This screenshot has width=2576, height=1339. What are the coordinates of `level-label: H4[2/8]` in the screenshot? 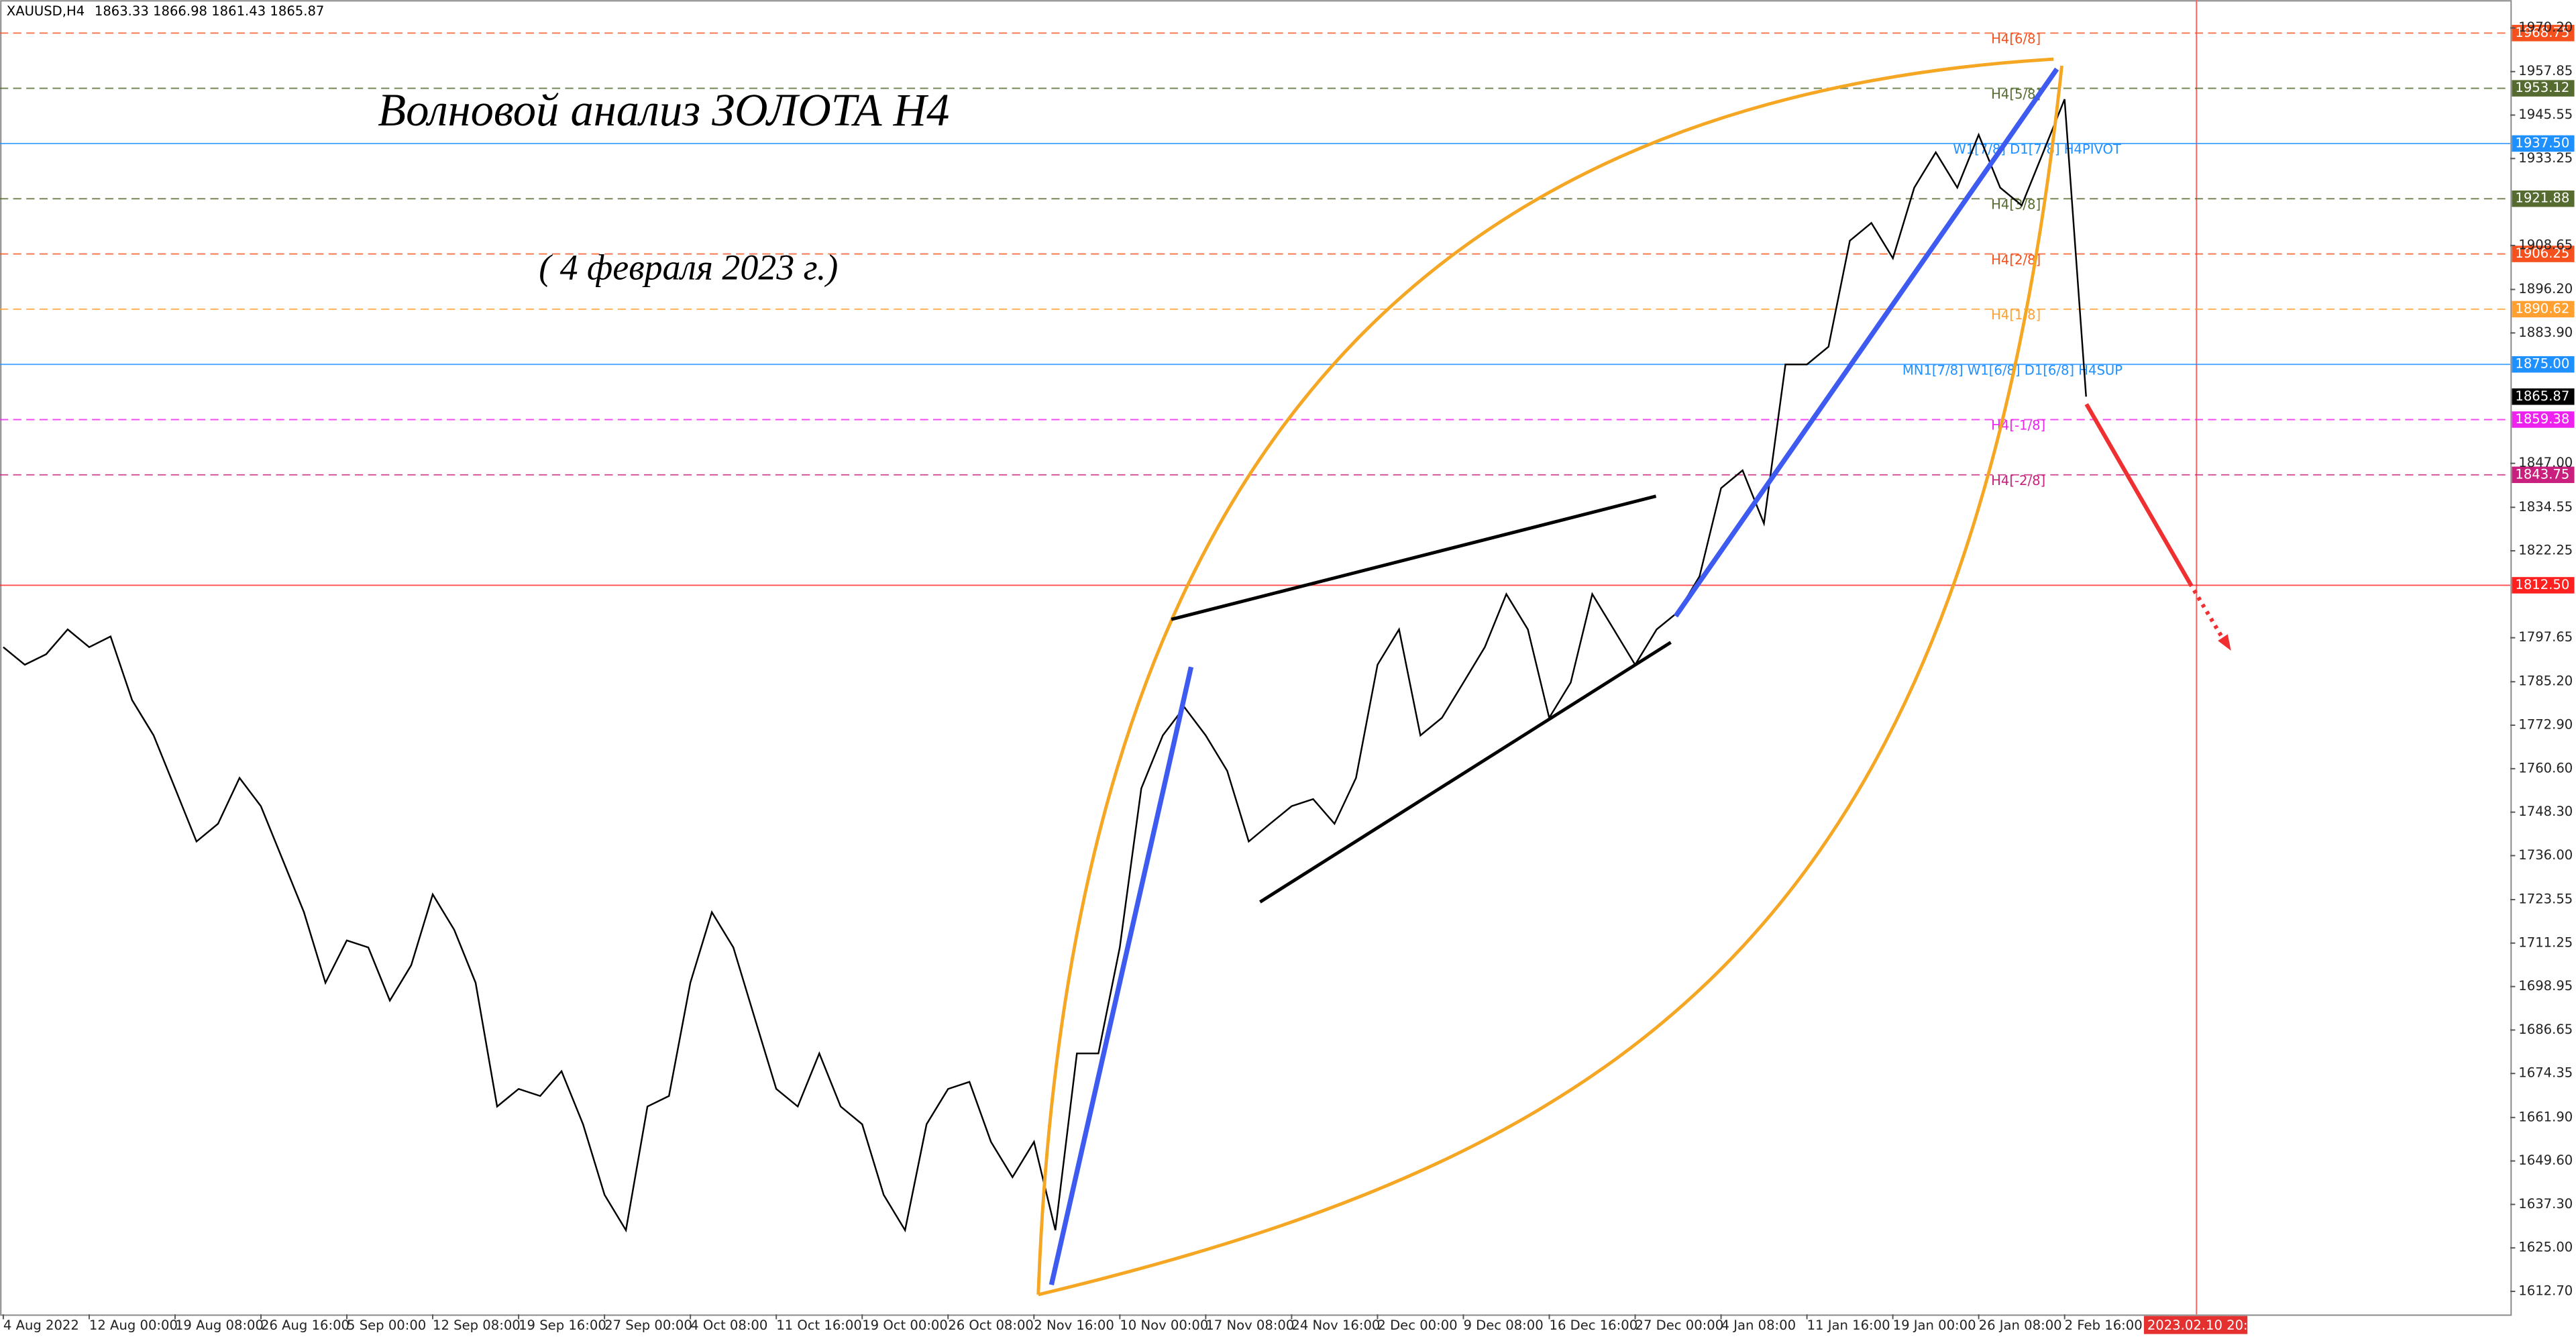 It's located at (2016, 260).